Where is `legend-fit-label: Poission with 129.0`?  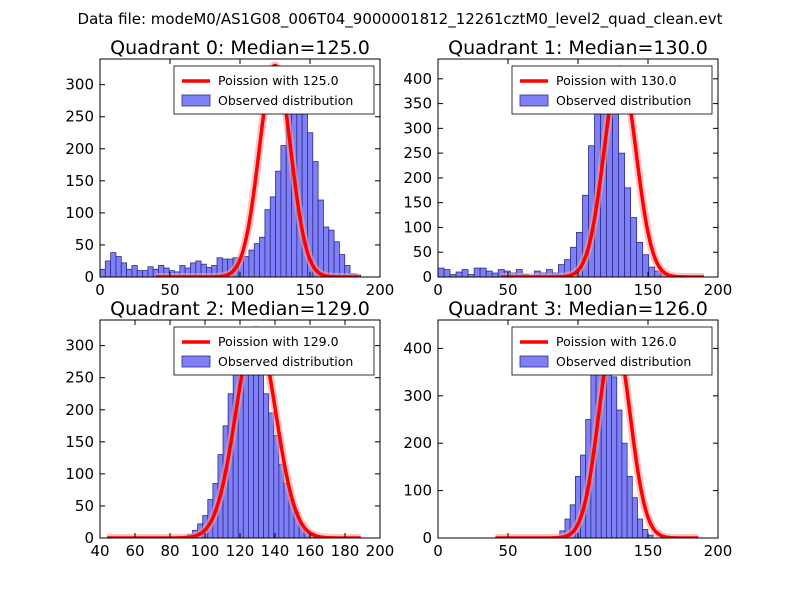 legend-fit-label: Poission with 129.0 is located at coordinates (278, 341).